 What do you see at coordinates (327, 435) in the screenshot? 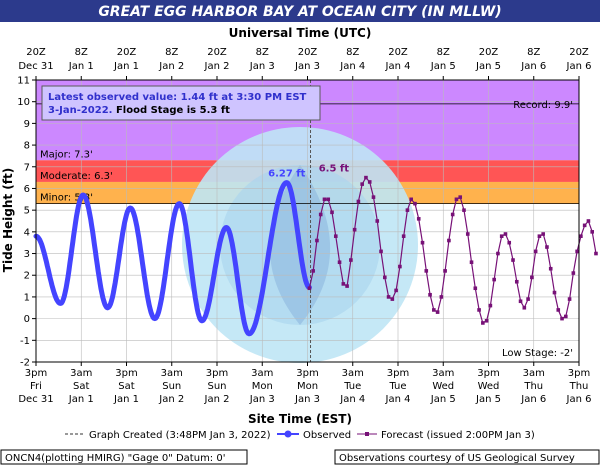
I see `legend-observed-label: Observed` at bounding box center [327, 435].